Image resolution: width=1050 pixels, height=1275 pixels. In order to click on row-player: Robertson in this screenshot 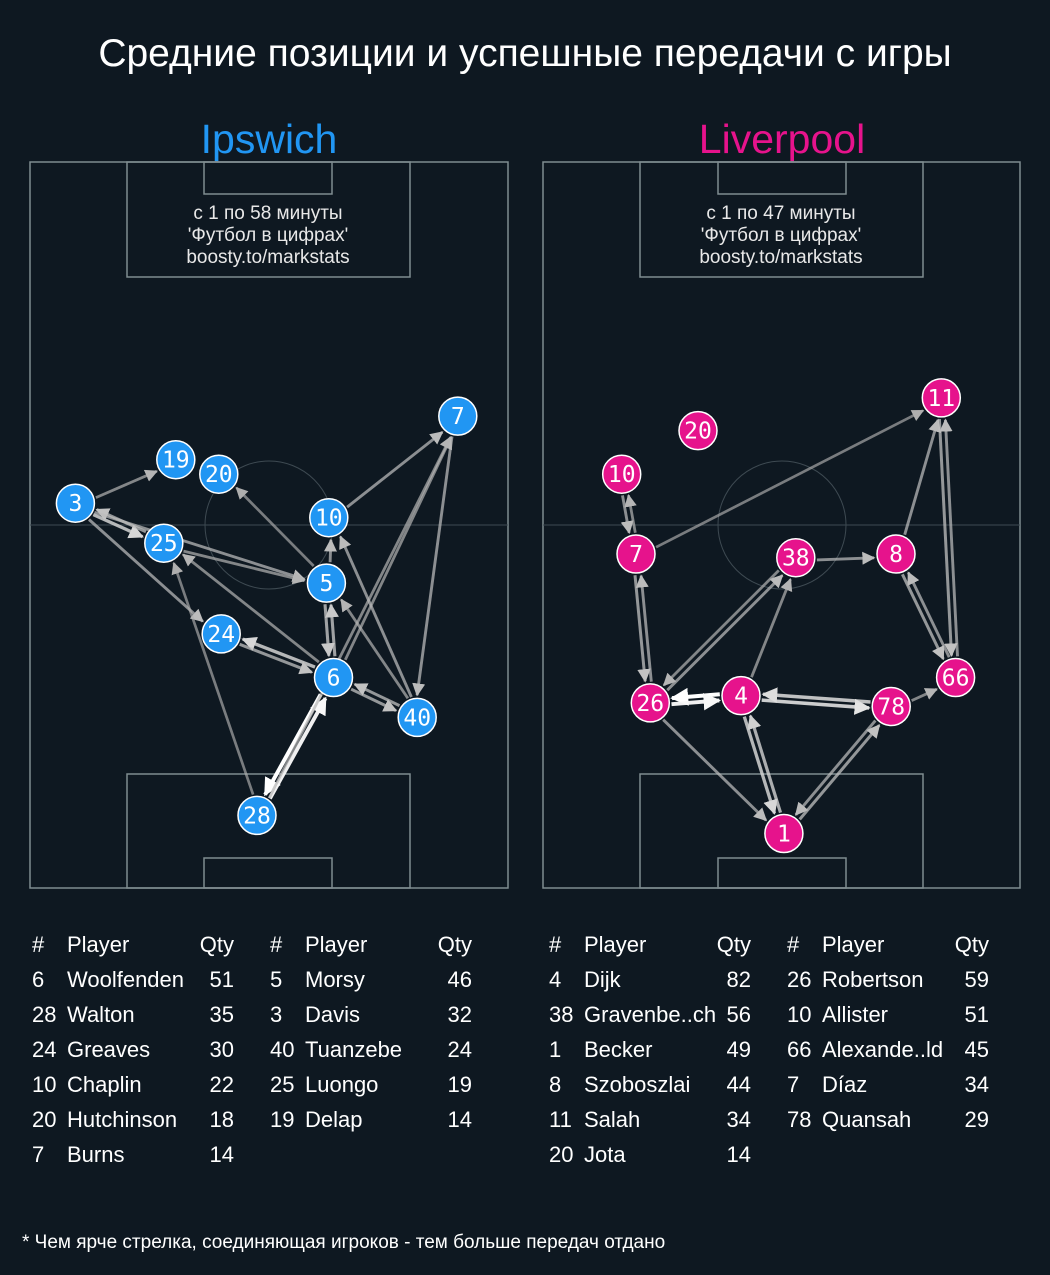, I will do `click(873, 979)`.